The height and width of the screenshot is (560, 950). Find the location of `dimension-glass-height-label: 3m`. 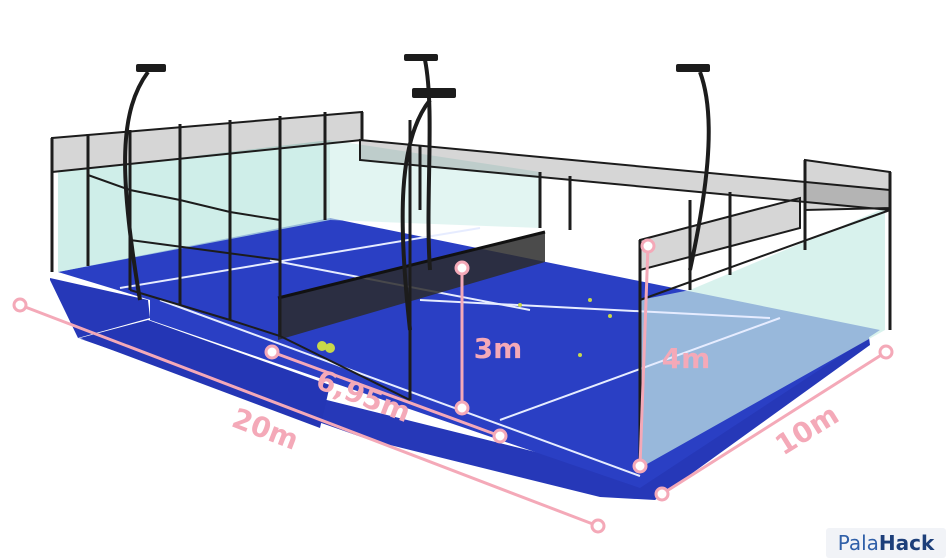

dimension-glass-height-label: 3m is located at coordinates (498, 348).